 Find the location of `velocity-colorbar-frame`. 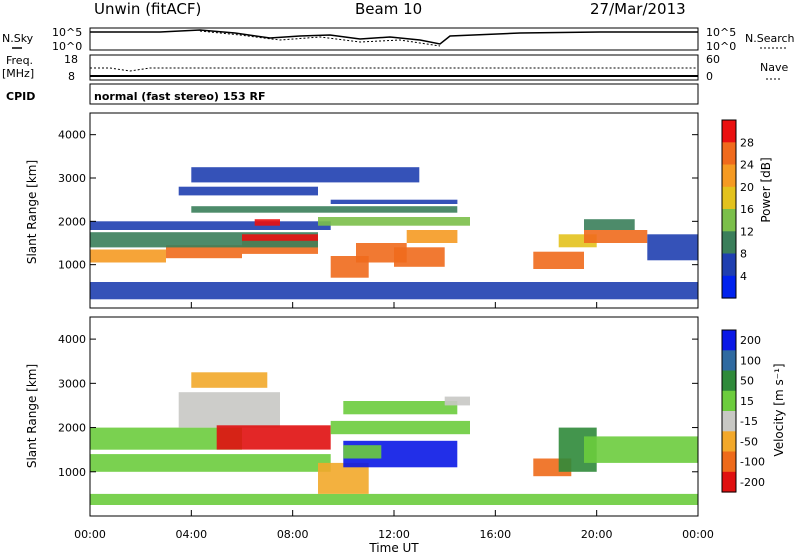

velocity-colorbar-frame is located at coordinates (729, 411).